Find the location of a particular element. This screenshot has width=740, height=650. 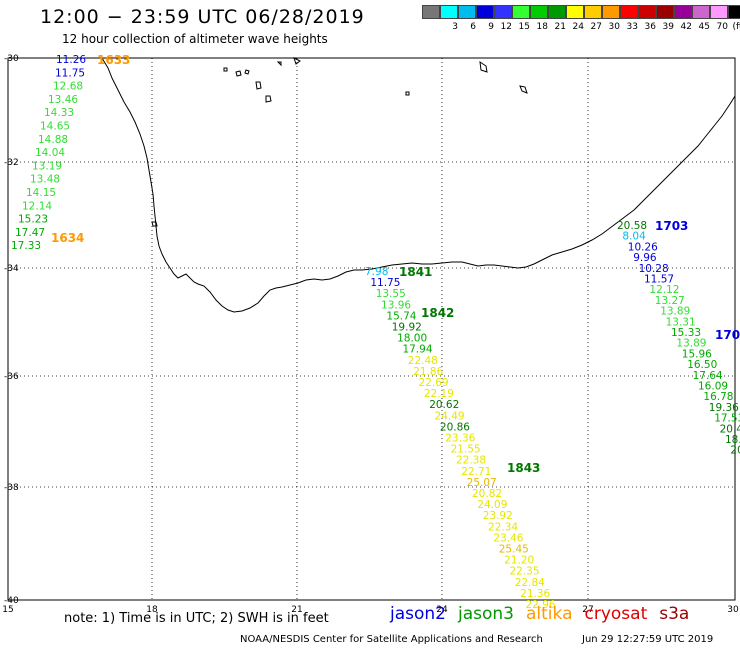

swh-value: 22.34 is located at coordinates (503, 527).